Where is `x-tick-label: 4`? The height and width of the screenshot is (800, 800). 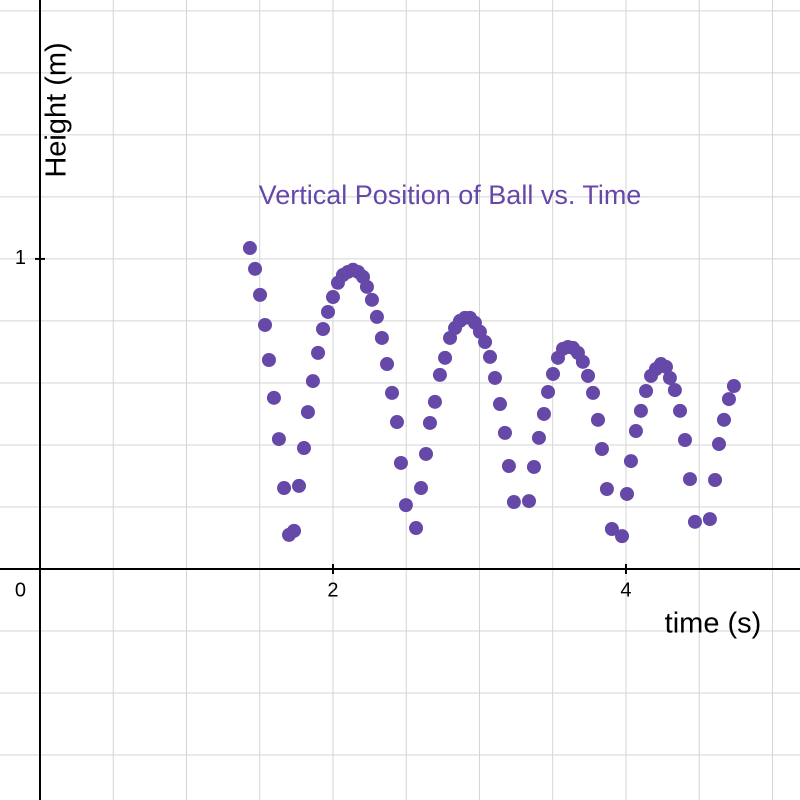 x-tick-label: 4 is located at coordinates (625, 590).